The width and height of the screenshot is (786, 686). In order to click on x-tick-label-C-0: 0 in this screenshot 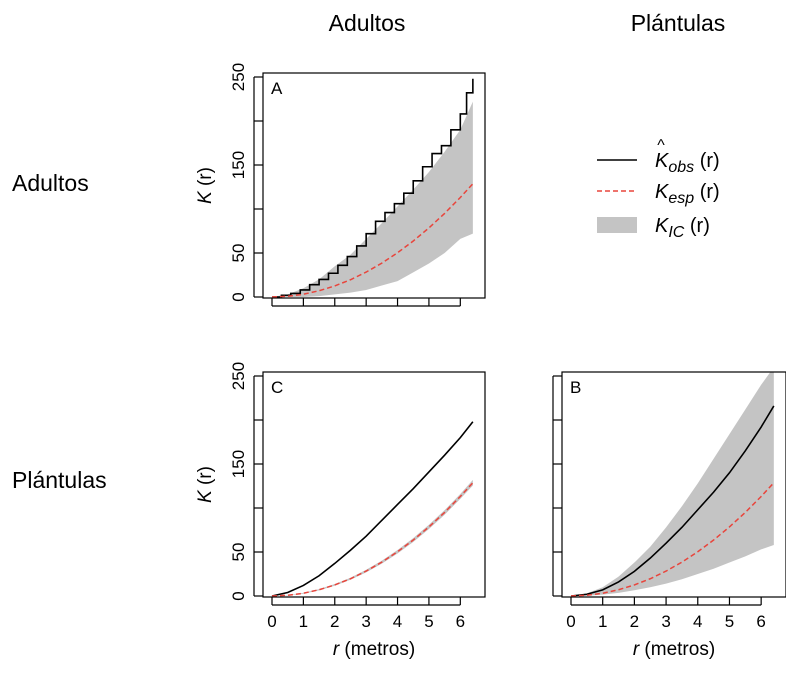, I will do `click(271, 621)`.